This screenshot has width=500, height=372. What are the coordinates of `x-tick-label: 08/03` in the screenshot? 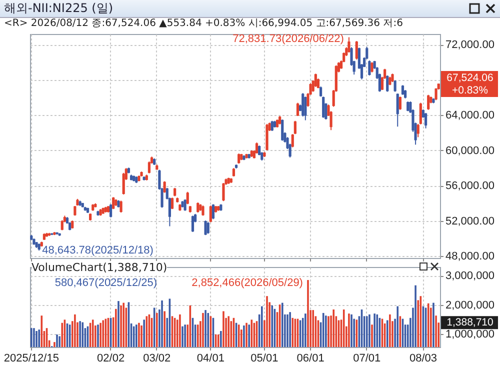 It's located at (423, 358).